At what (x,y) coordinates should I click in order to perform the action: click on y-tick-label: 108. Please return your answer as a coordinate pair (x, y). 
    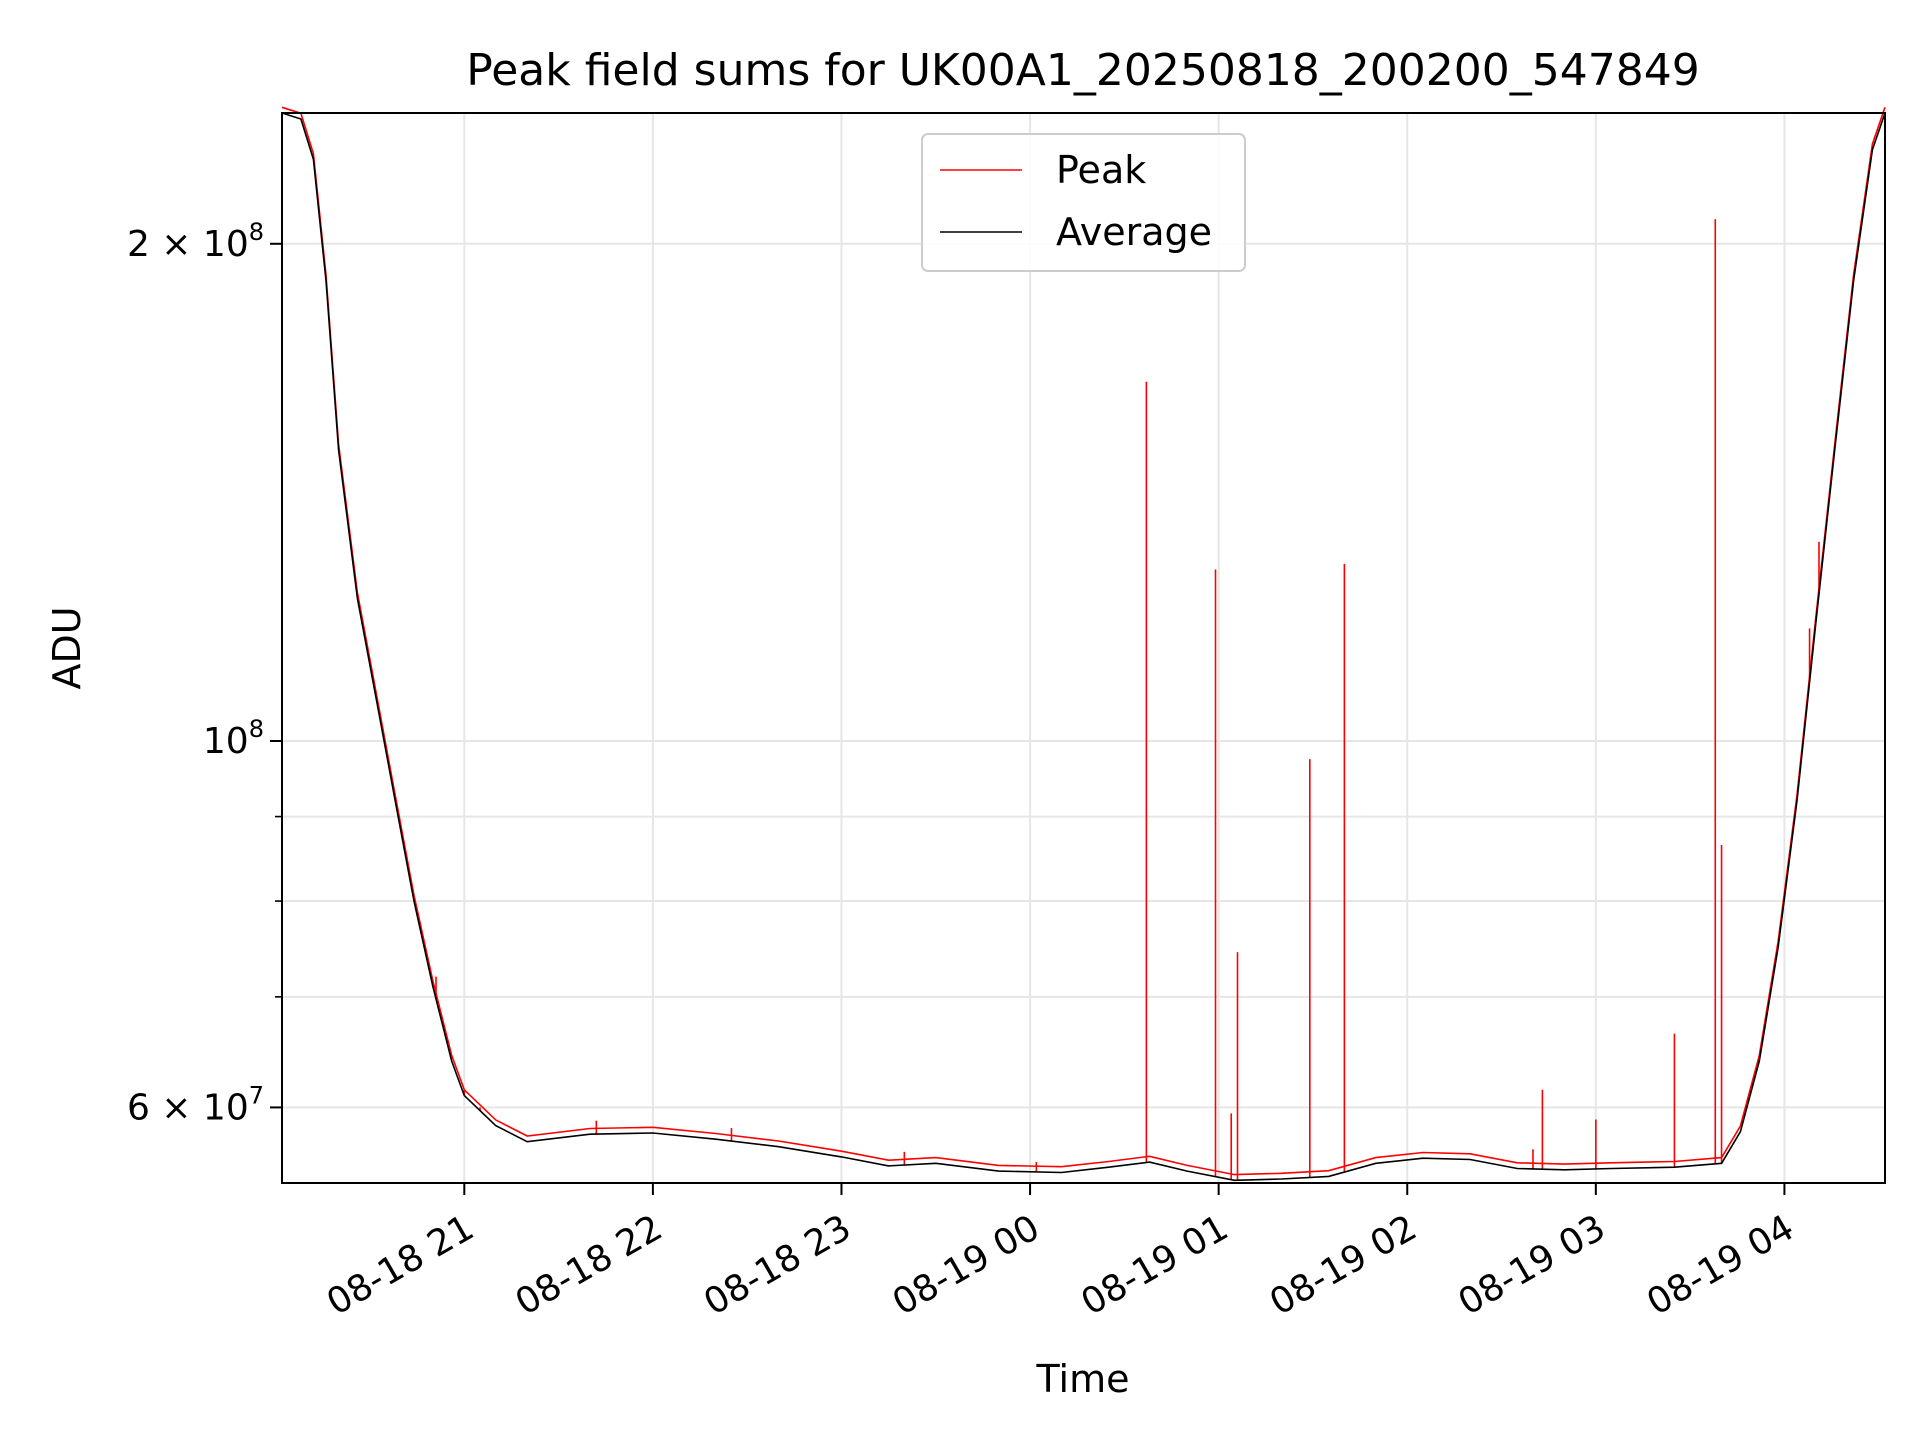
    Looking at the image, I should click on (233, 738).